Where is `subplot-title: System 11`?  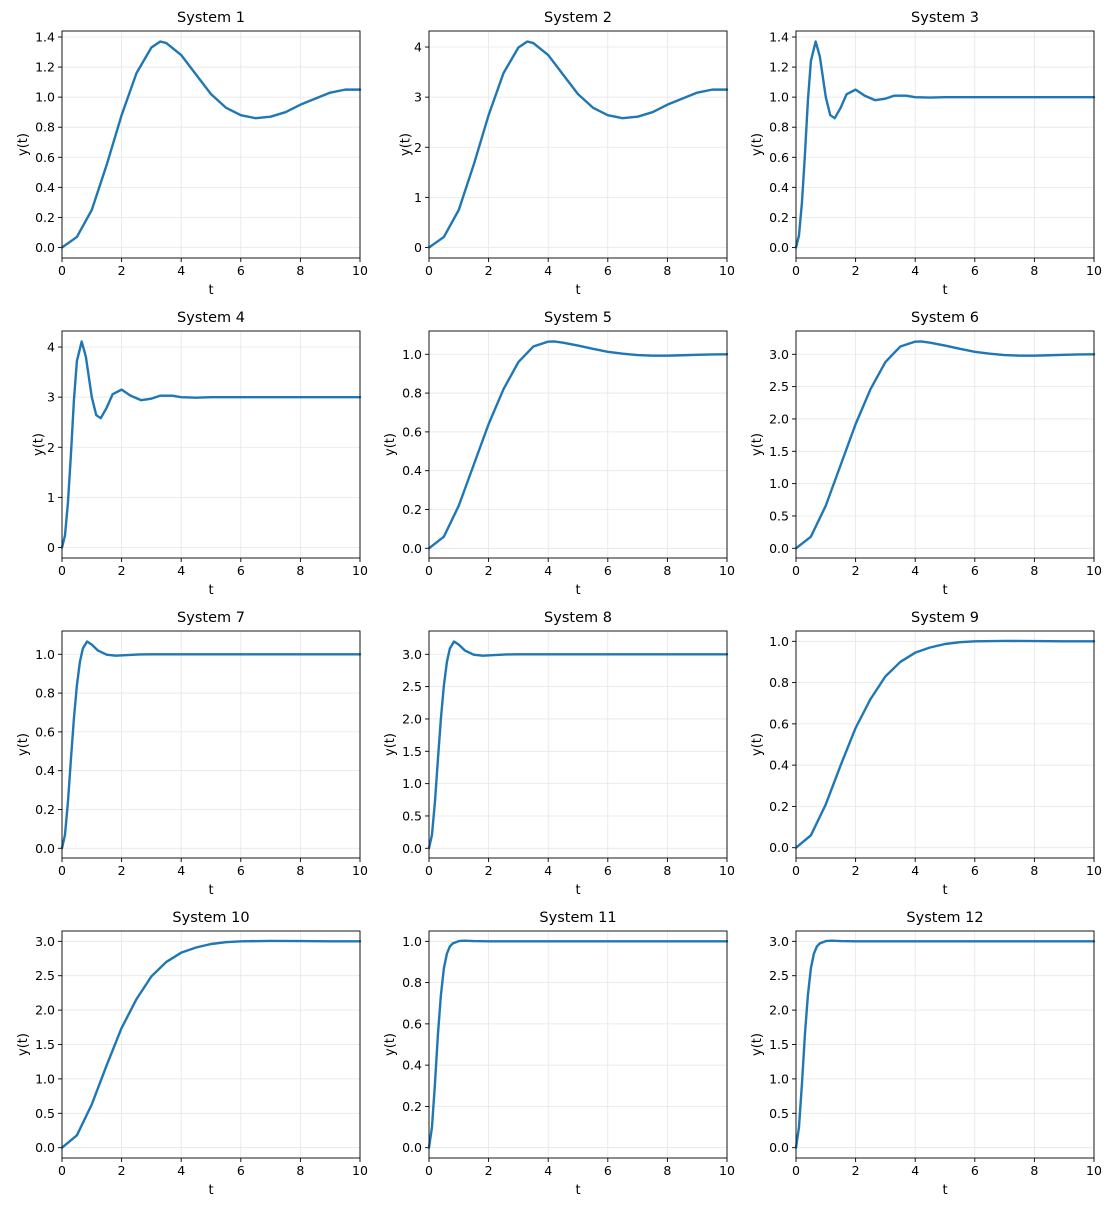 subplot-title: System 11 is located at coordinates (577, 918).